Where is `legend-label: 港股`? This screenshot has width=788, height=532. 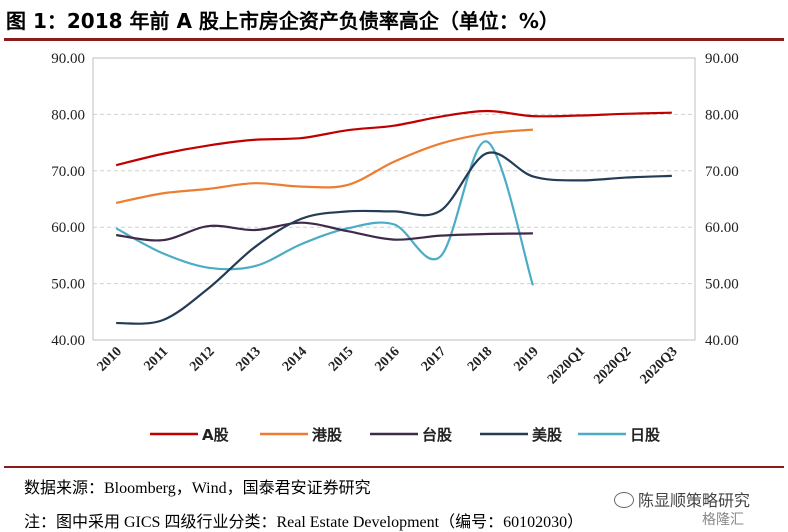
legend-label: 港股 is located at coordinates (327, 435).